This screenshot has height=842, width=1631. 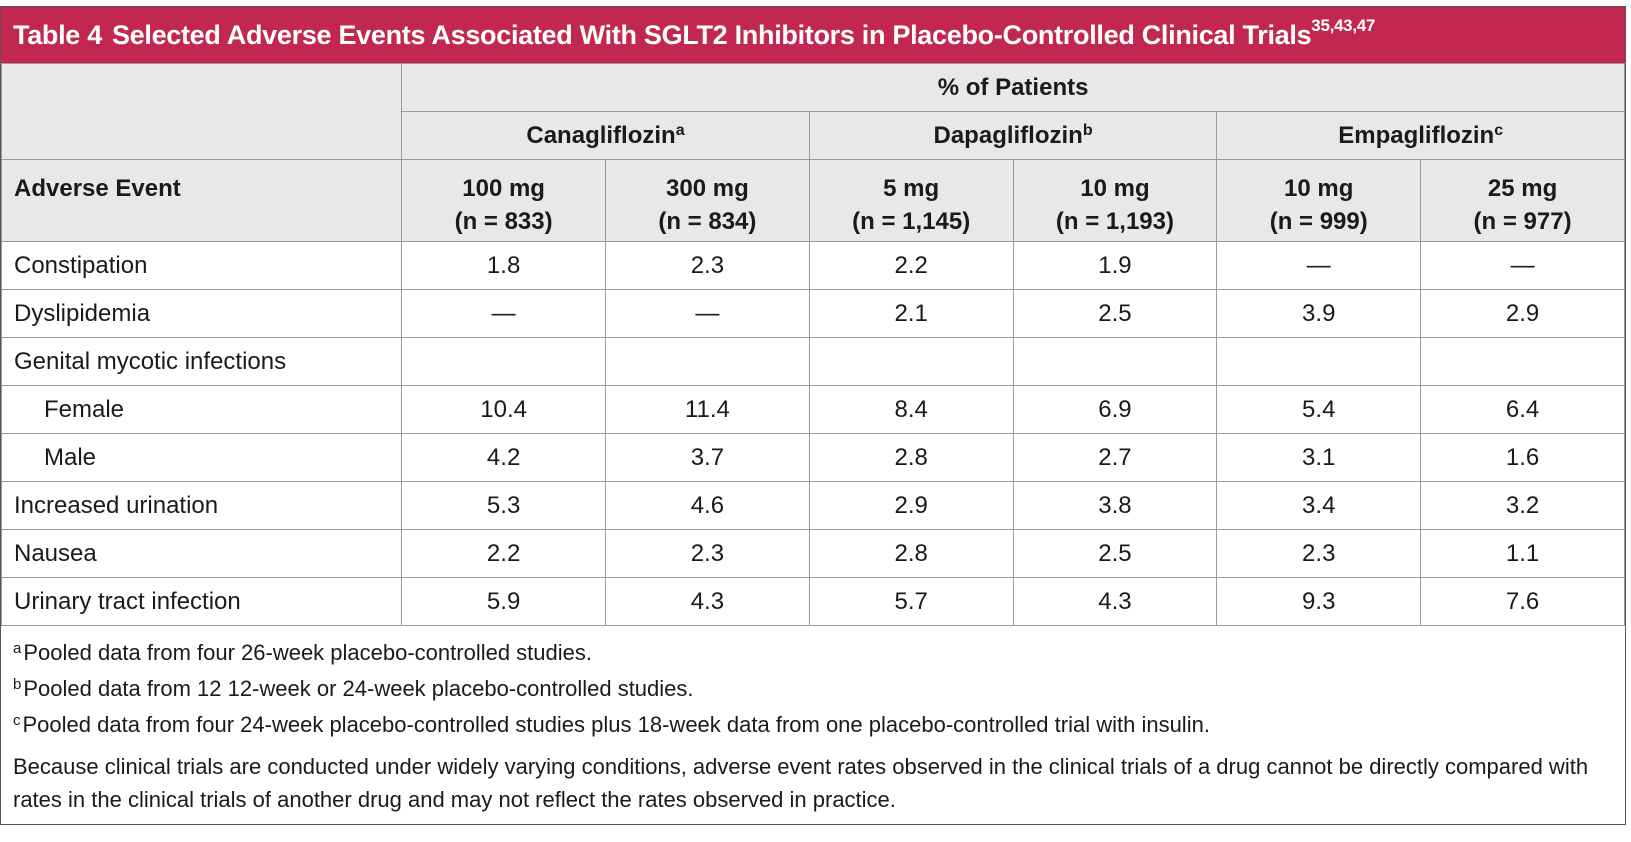 What do you see at coordinates (503, 265) in the screenshot?
I see `percent-cell: 1.8` at bounding box center [503, 265].